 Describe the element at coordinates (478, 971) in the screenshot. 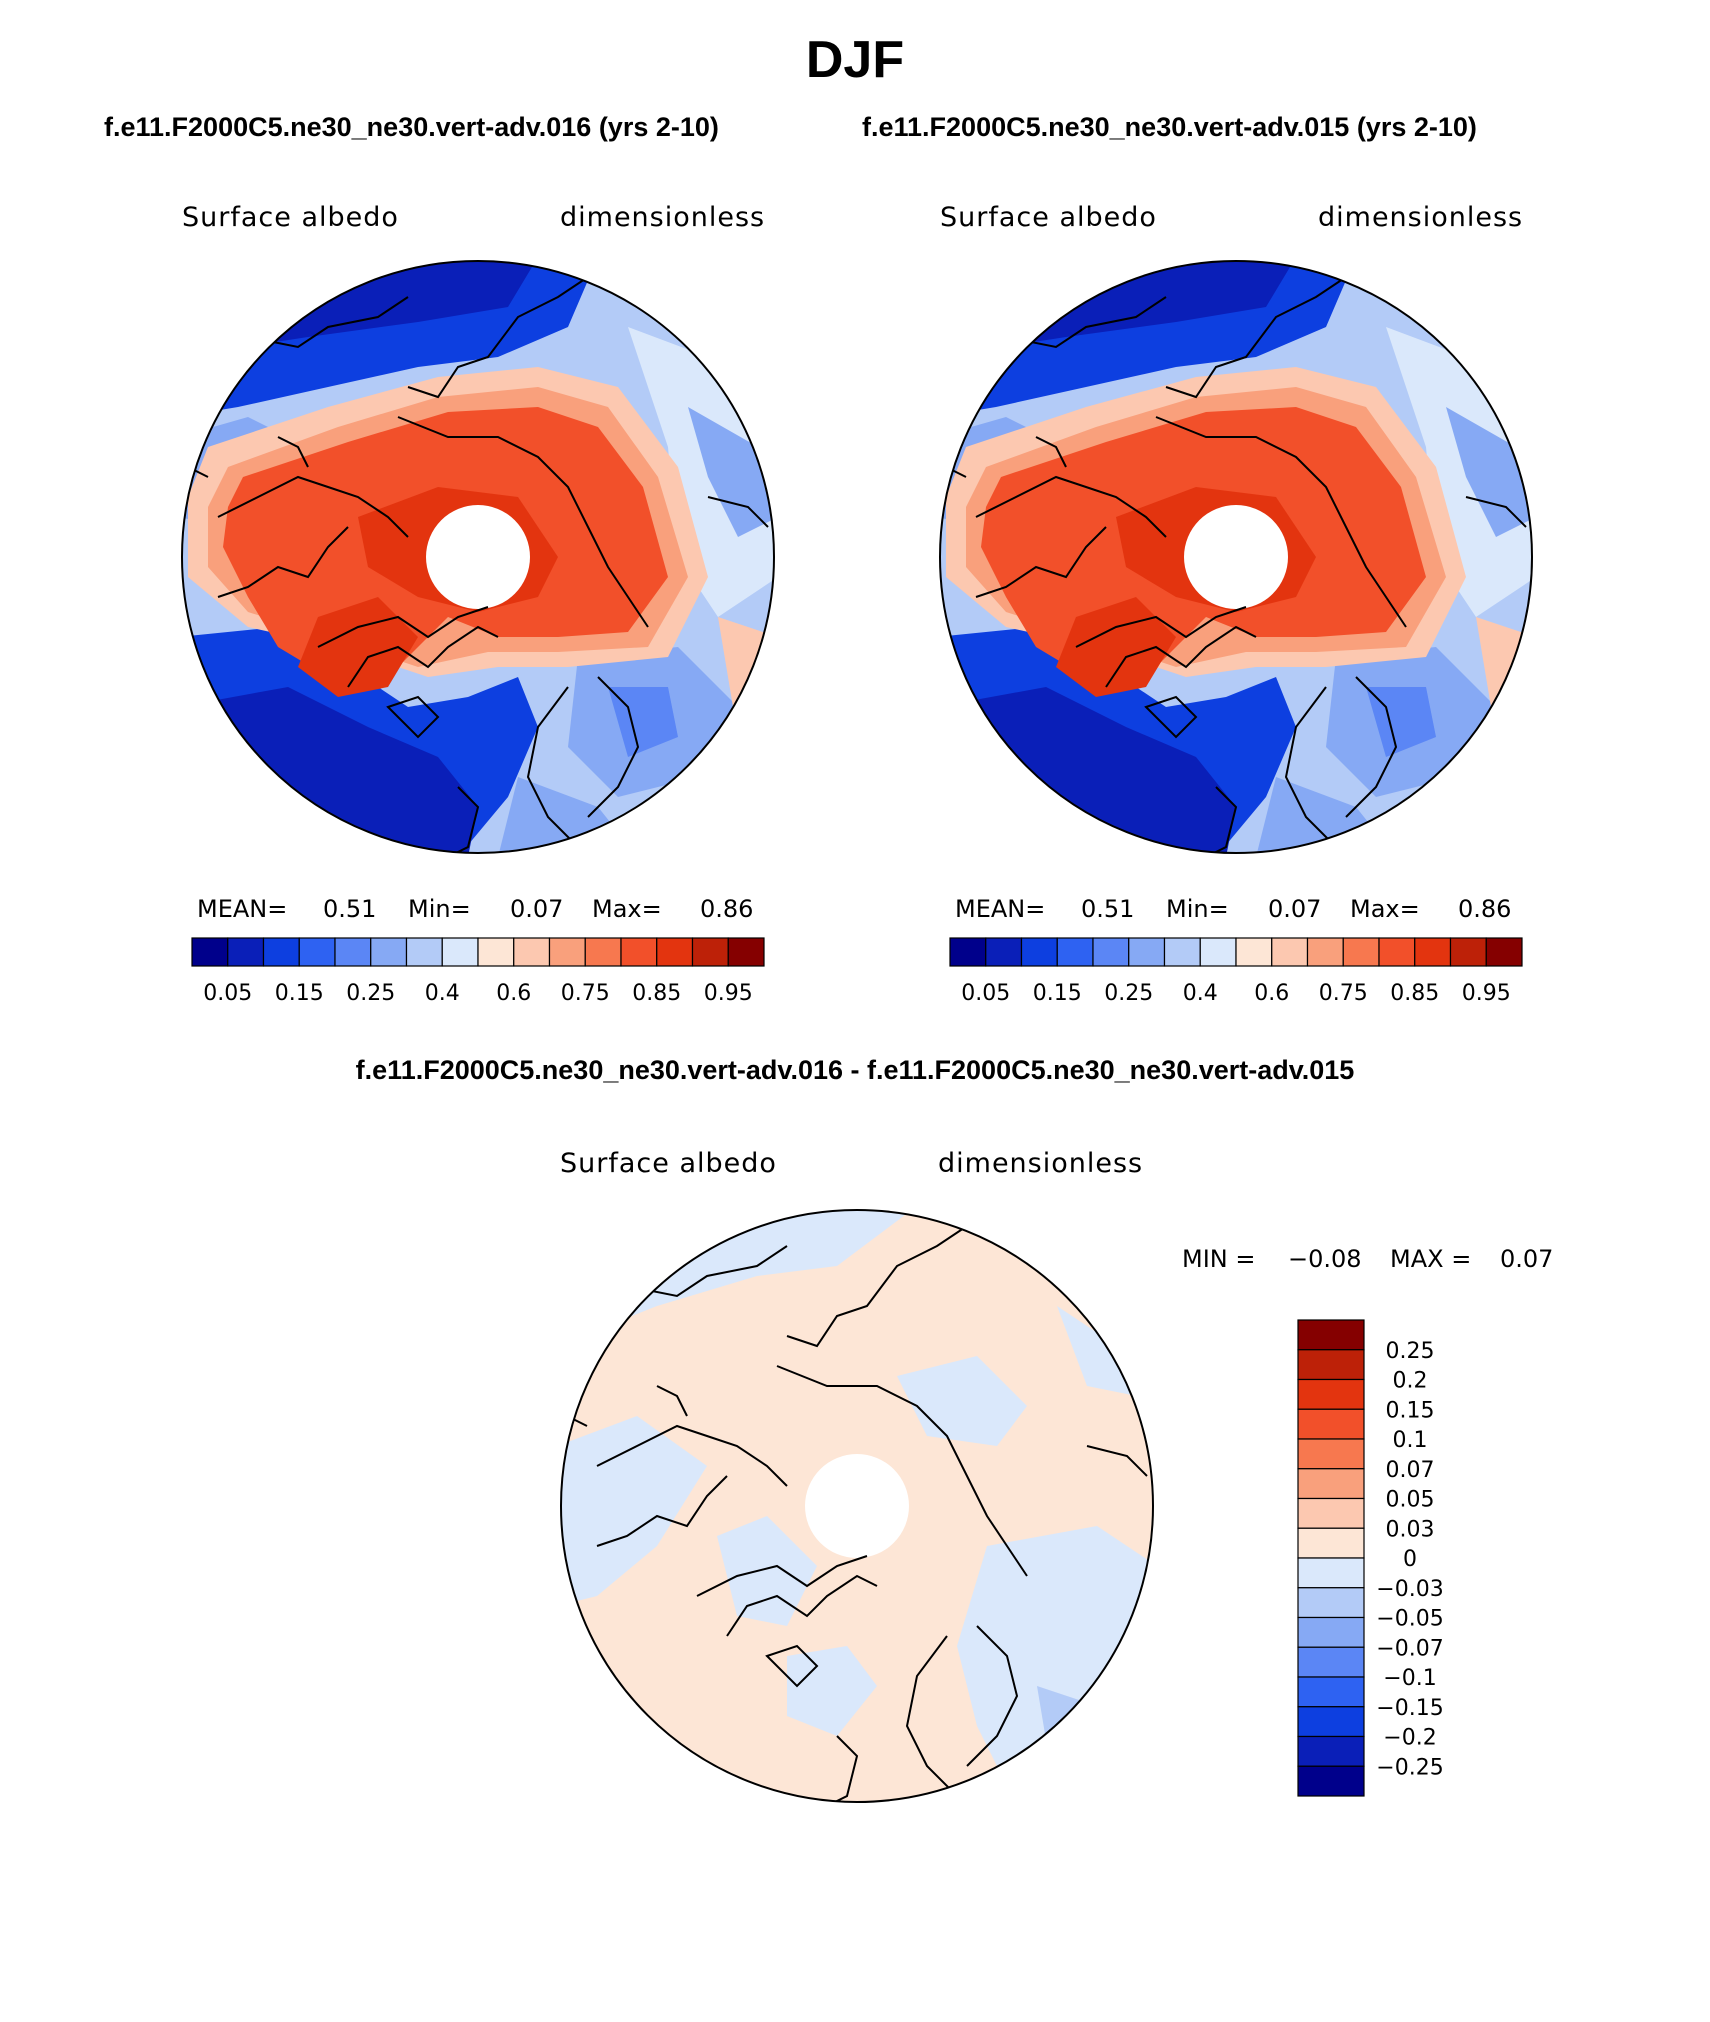

I see `colorbar-panel1: 0.05 0.15 0.25 0.4 0.6 0.75 0.85 0.95` at that location.